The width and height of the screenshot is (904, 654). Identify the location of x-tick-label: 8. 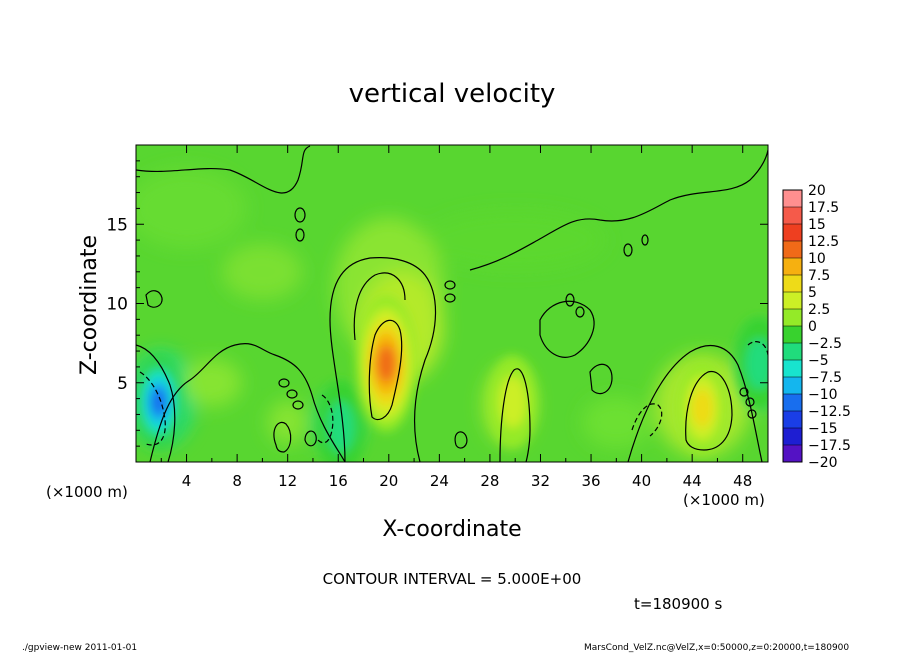
(237, 481).